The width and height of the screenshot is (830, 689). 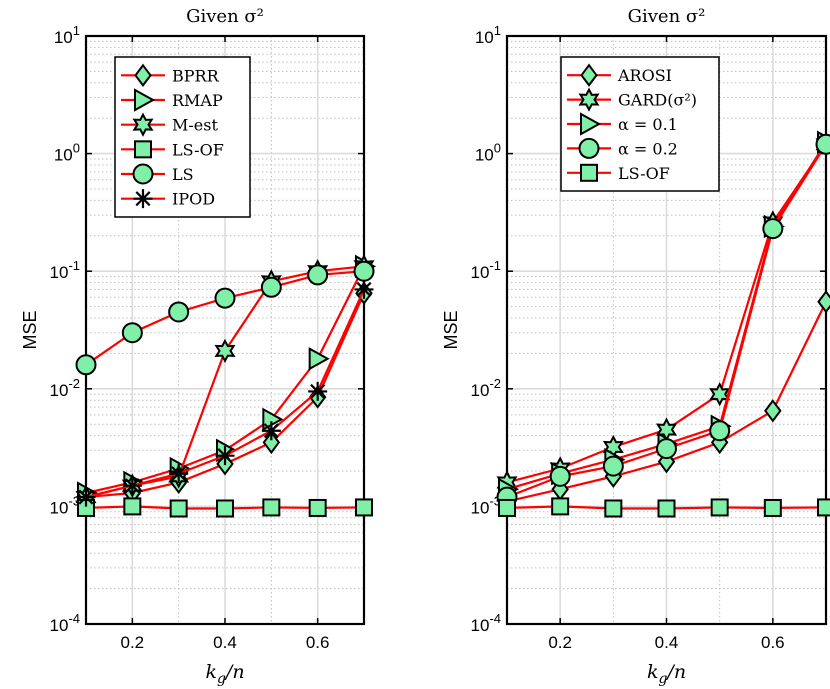 I want to click on data-point-m-est, so click(x=225, y=351).